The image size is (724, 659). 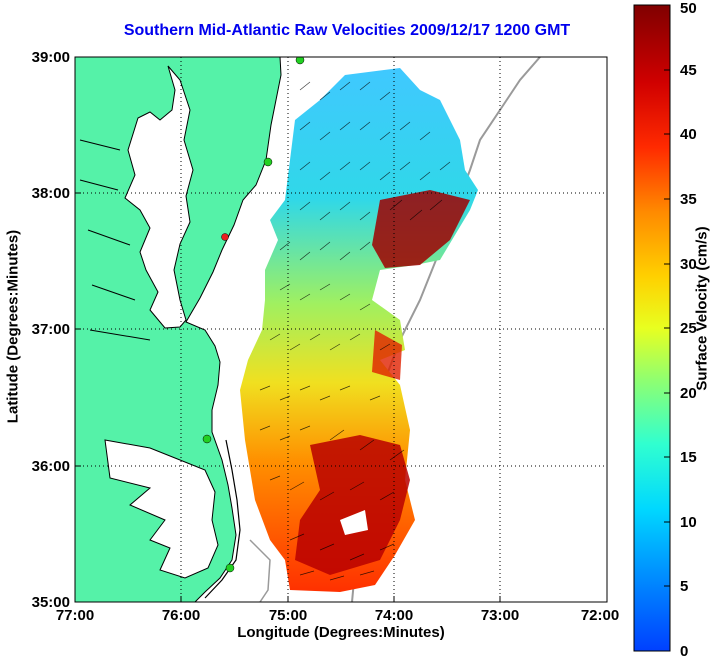 I want to click on colorbar-tick: 15, so click(x=688, y=457).